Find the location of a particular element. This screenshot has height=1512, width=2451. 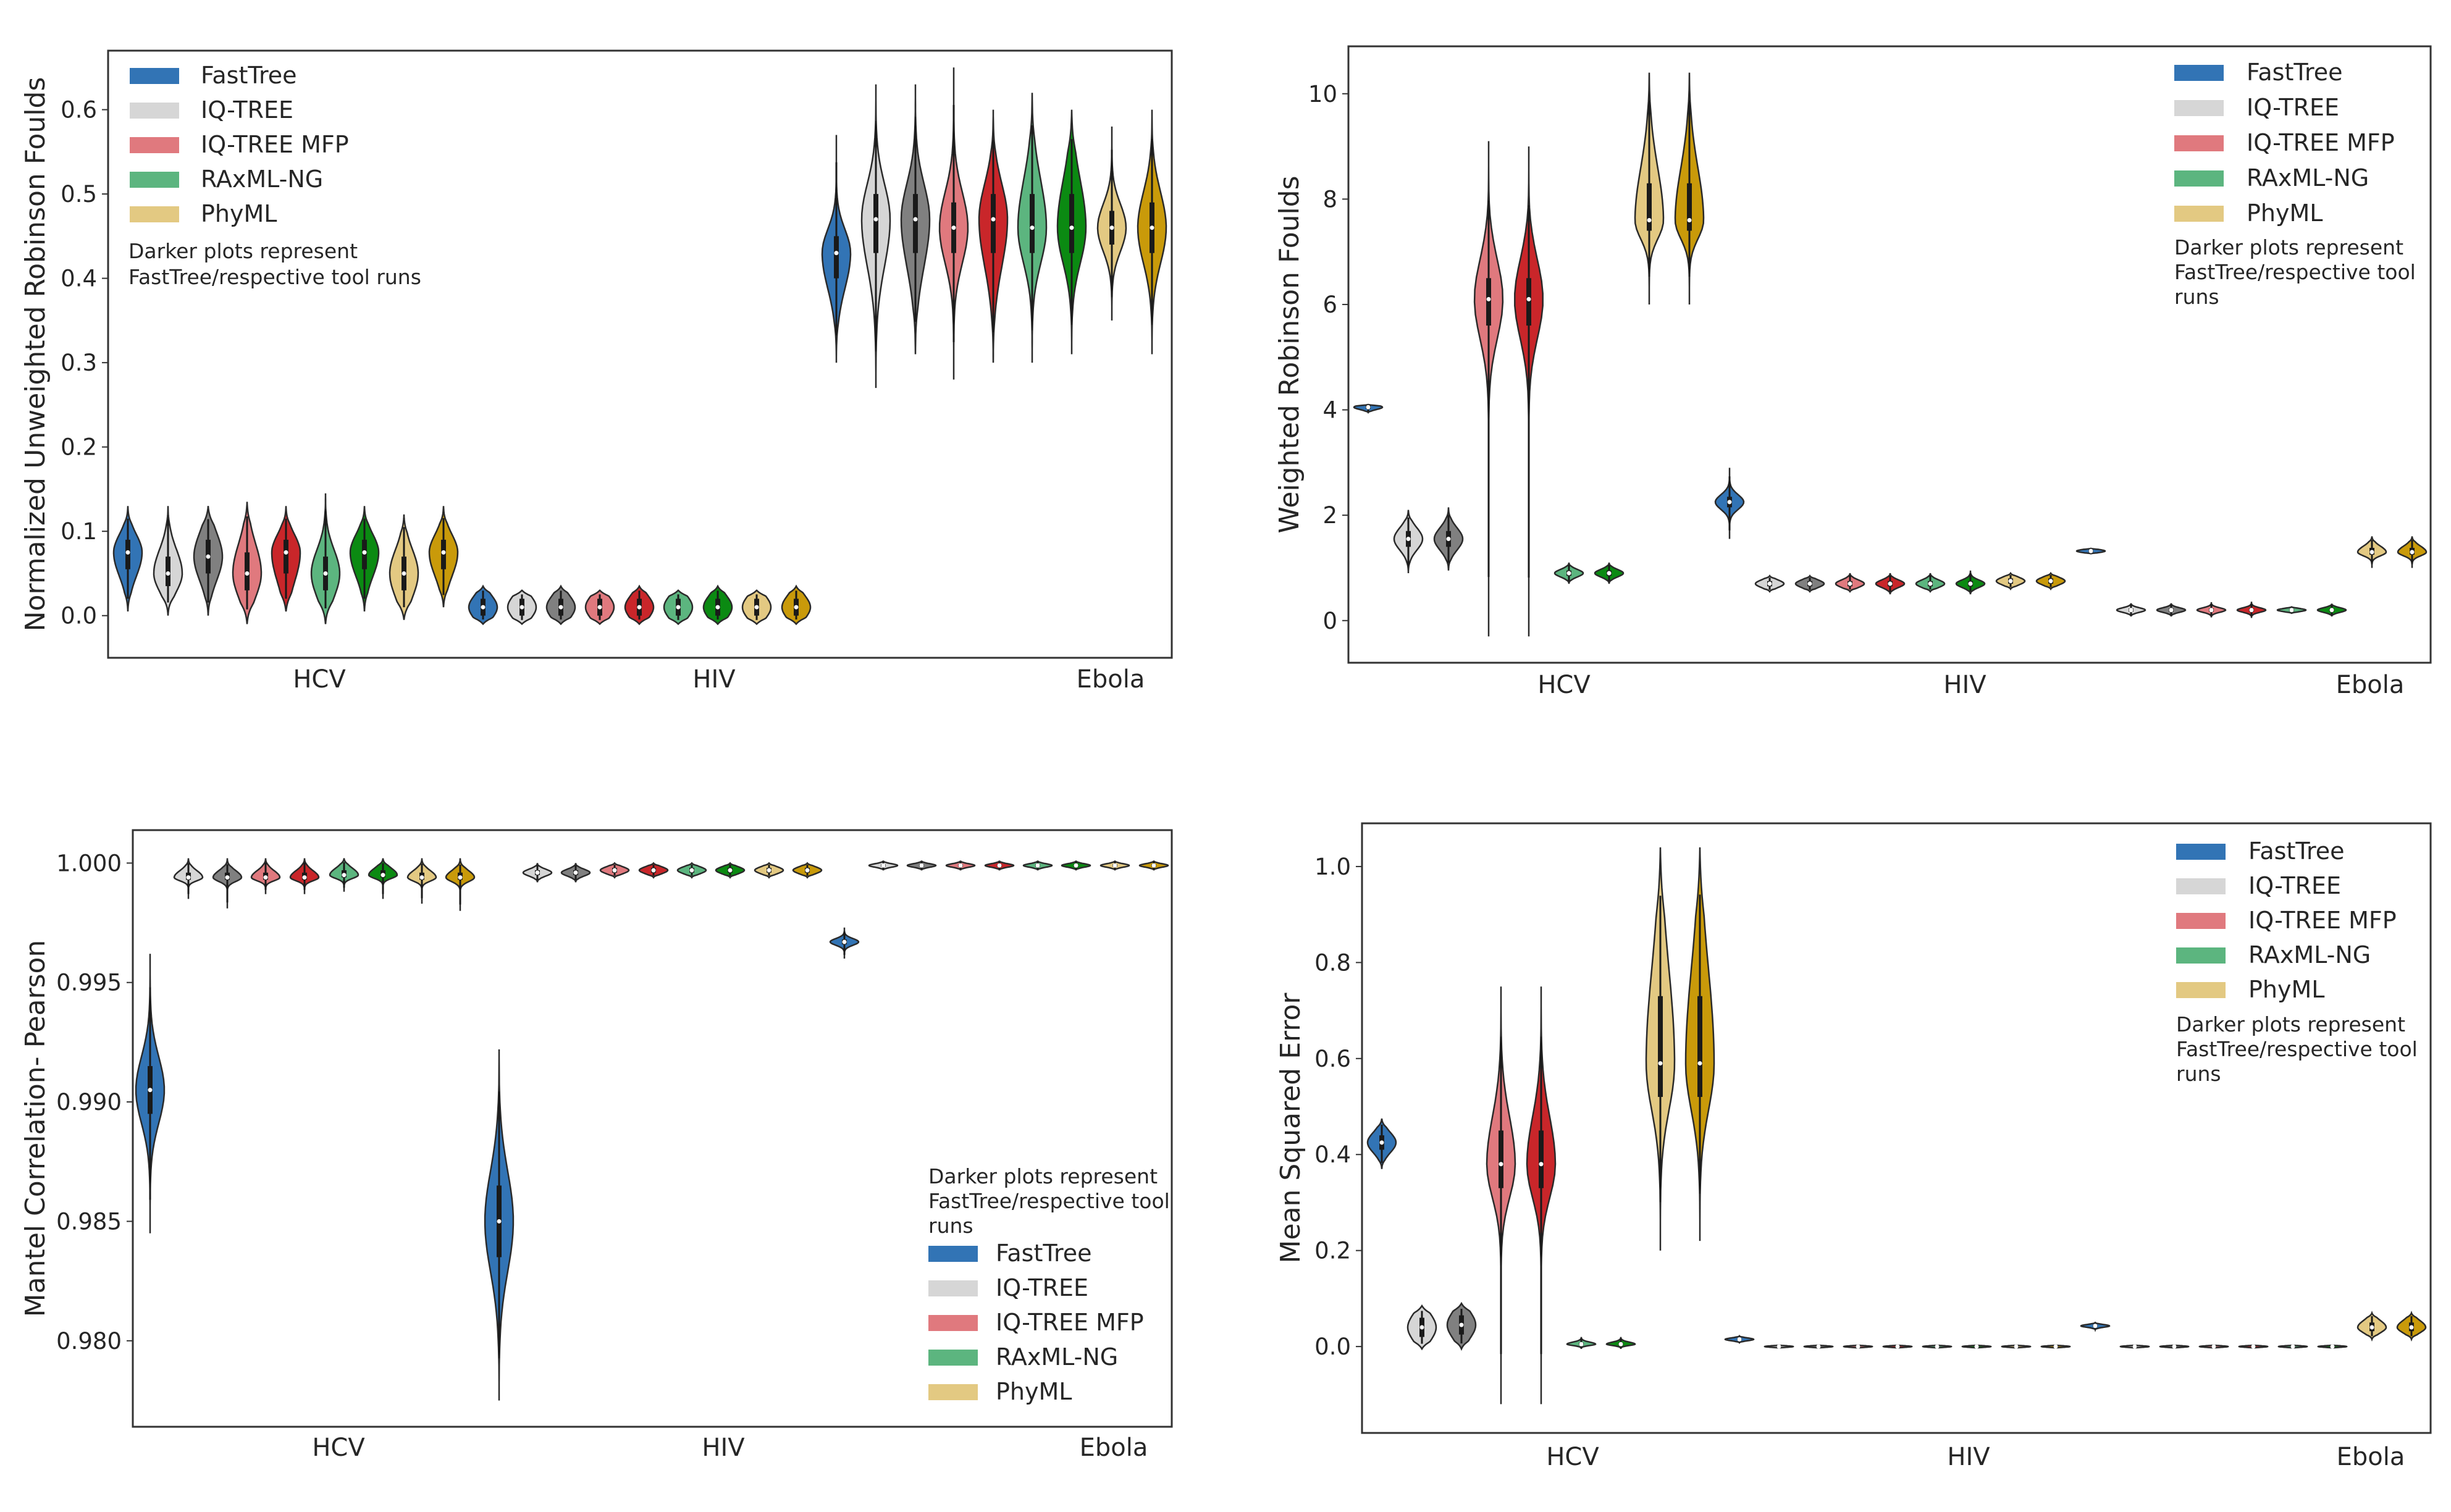

violin-hcv-phyml is located at coordinates (1660, 1049).